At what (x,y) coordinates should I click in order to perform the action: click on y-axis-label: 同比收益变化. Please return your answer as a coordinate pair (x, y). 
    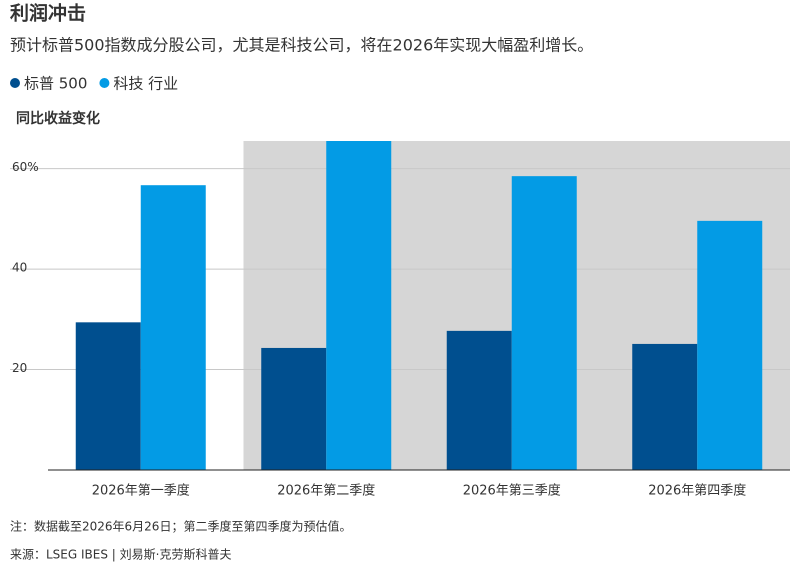
    Looking at the image, I should click on (58, 118).